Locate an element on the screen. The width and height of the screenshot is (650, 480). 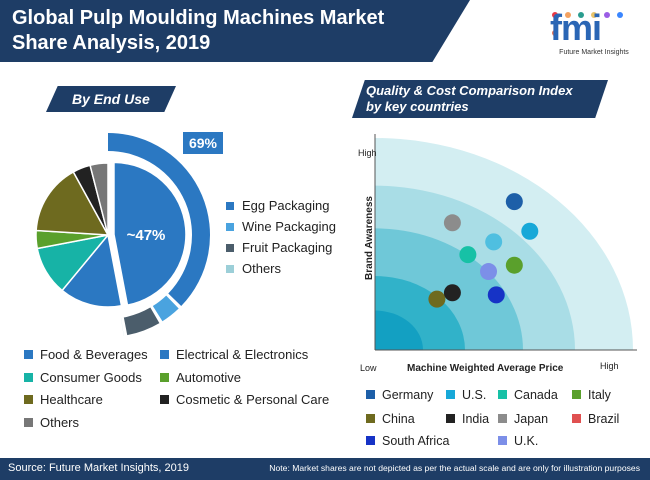
quality-cost-label-line2: by key countries is located at coordinates (417, 106).